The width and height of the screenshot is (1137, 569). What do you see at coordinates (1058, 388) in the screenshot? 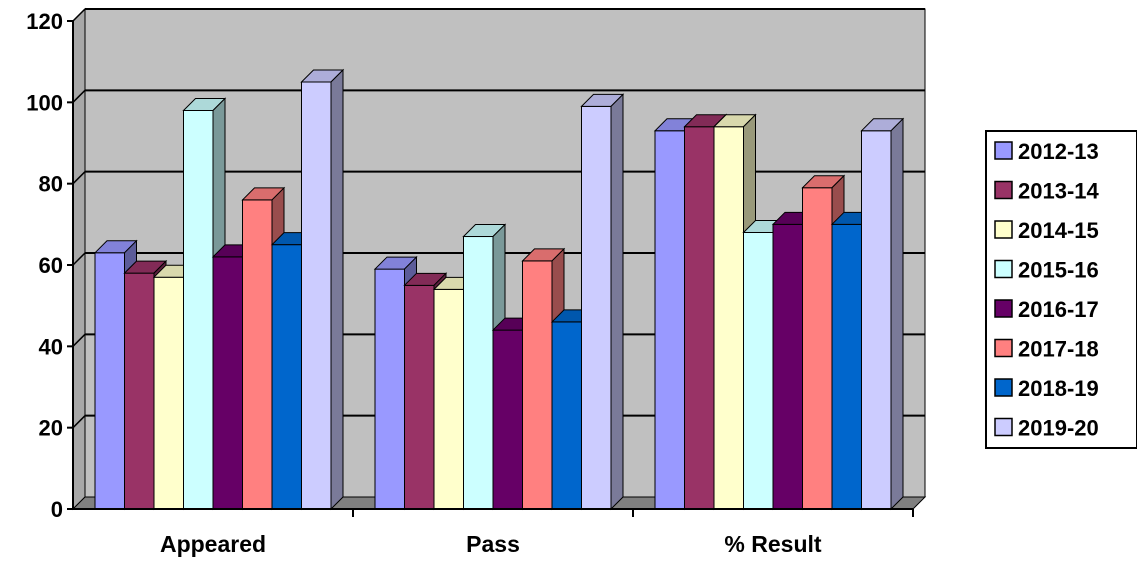
I see `legend-label: 2018-19` at bounding box center [1058, 388].